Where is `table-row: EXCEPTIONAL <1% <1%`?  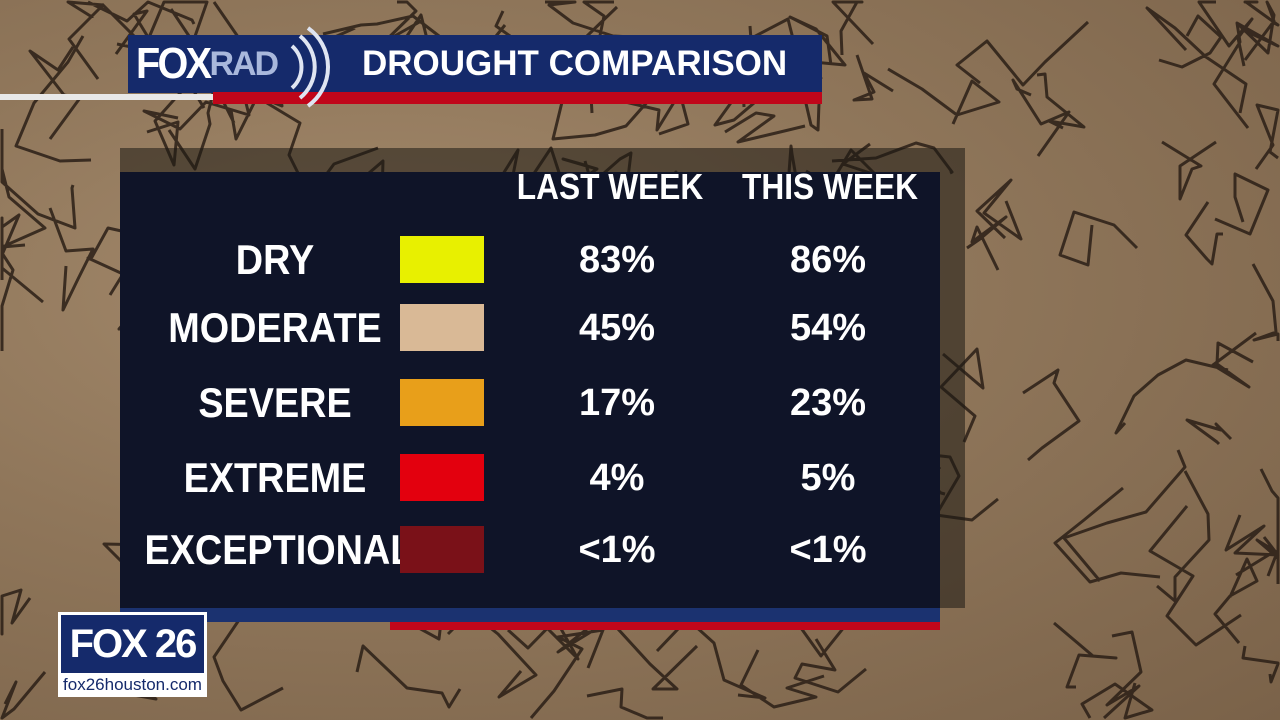 table-row: EXCEPTIONAL <1% <1% is located at coordinates (640, 550).